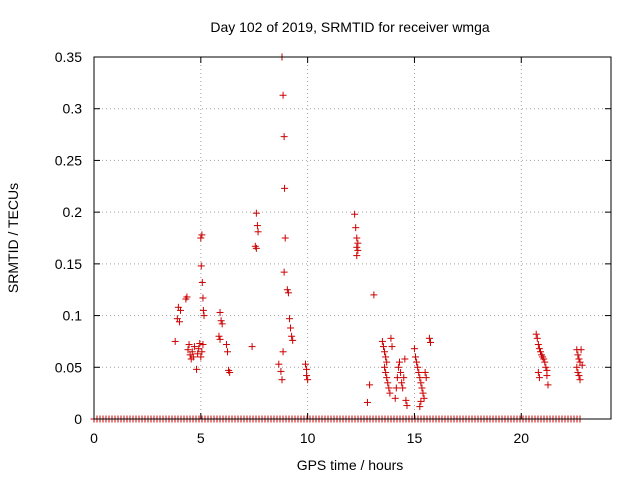 This screenshot has width=640, height=480. I want to click on y-tick-label: 0.3, so click(73, 109).